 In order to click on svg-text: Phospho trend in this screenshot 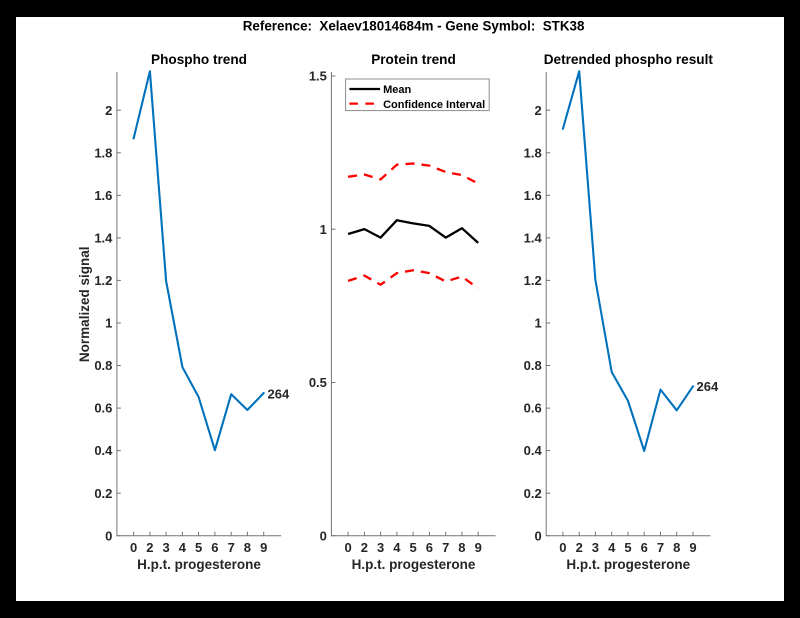, I will do `click(199, 59)`.